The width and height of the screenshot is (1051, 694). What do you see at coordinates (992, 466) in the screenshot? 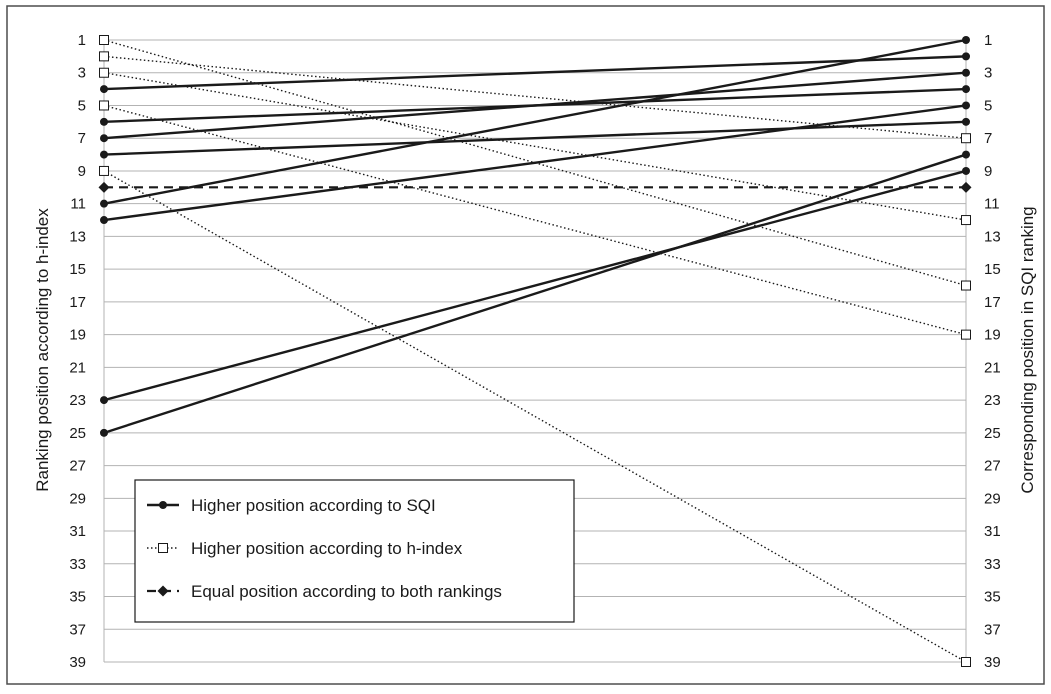
I see `tick-label-right: 27` at bounding box center [992, 466].